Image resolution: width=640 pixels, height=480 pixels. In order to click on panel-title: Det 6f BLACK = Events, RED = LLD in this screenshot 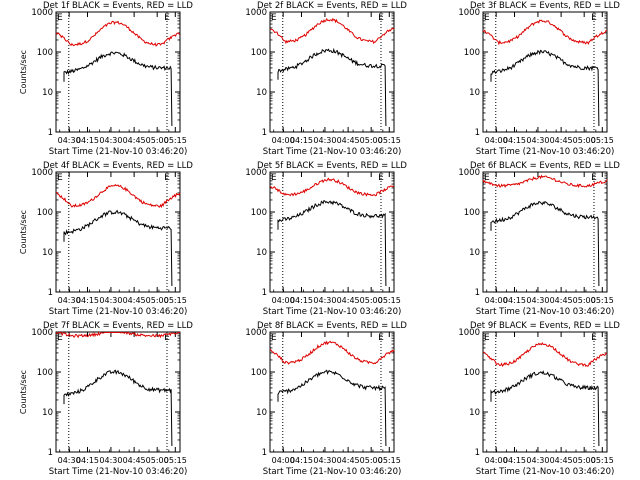, I will do `click(545, 166)`.